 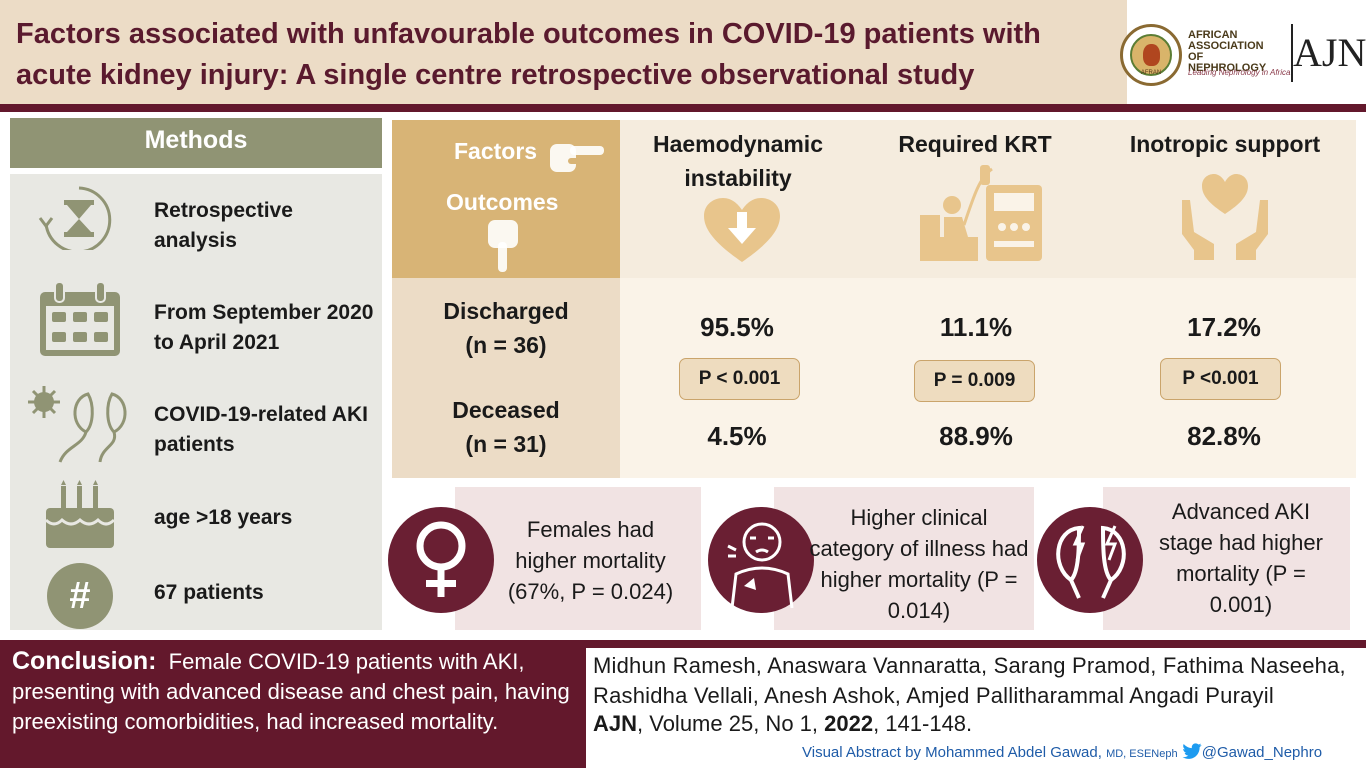 I want to click on citation: AJN, Volume 25, No 1, 2022, 141-148., so click(x=782, y=724).